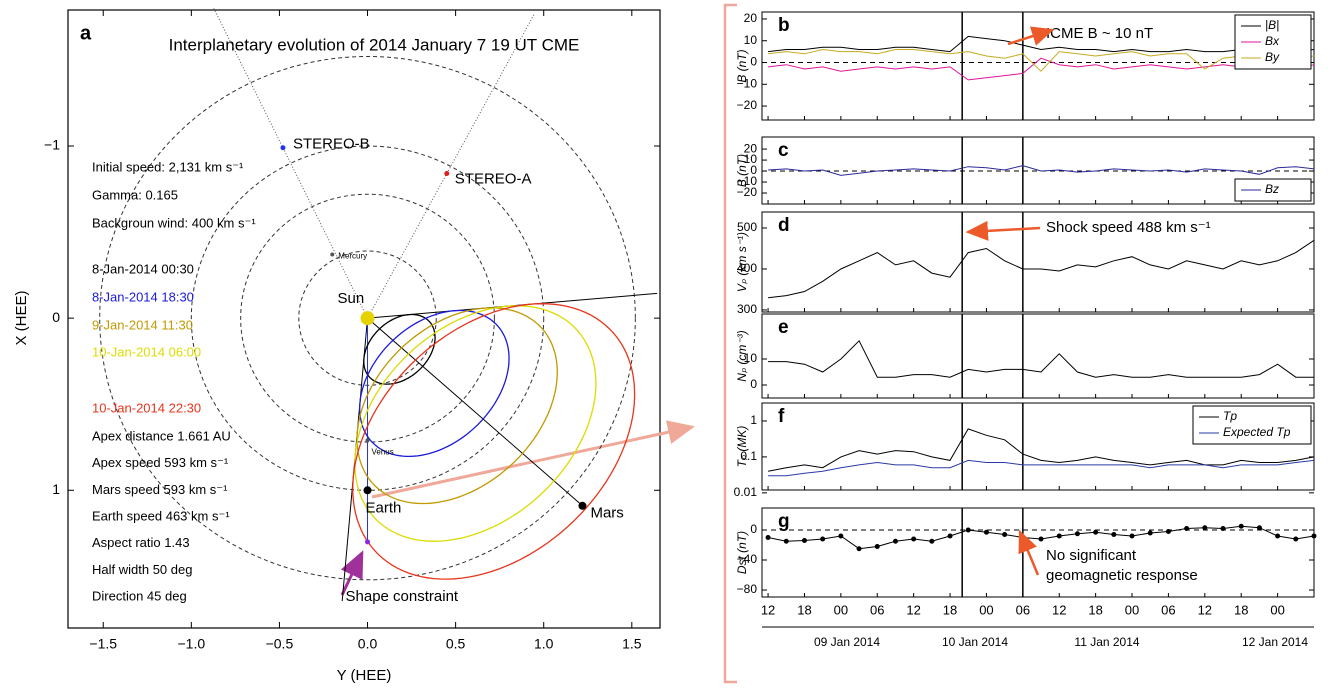 The width and height of the screenshot is (1338, 689). I want to click on body-label: STEREO-A, so click(493, 179).